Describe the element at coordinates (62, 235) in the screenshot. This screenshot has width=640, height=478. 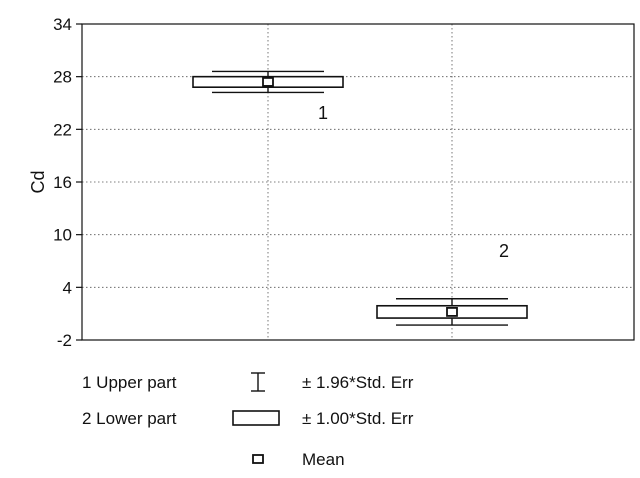
I see `y-tick-label: 10` at that location.